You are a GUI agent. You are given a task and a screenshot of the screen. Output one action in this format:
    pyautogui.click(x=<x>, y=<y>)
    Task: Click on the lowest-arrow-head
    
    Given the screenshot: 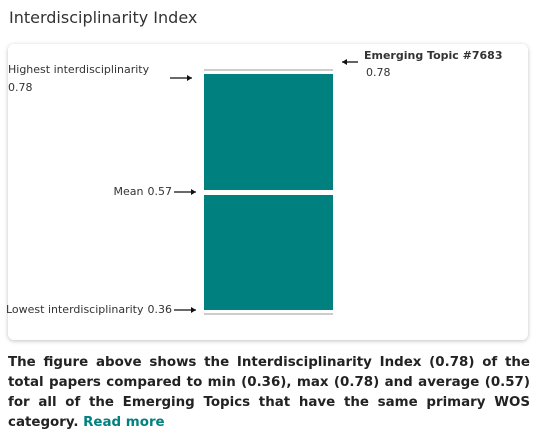 What is the action you would take?
    pyautogui.click(x=193, y=310)
    